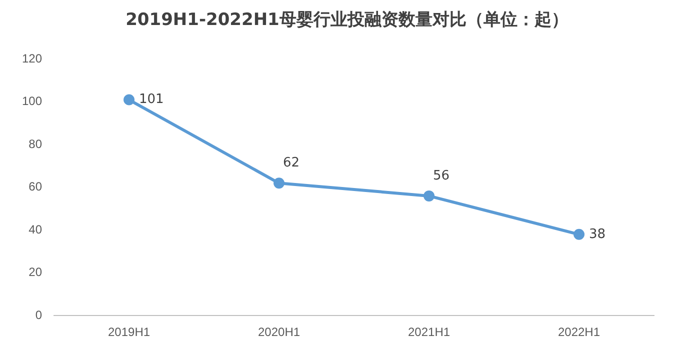  What do you see at coordinates (151, 100) in the screenshot?
I see `data-label: 101` at bounding box center [151, 100].